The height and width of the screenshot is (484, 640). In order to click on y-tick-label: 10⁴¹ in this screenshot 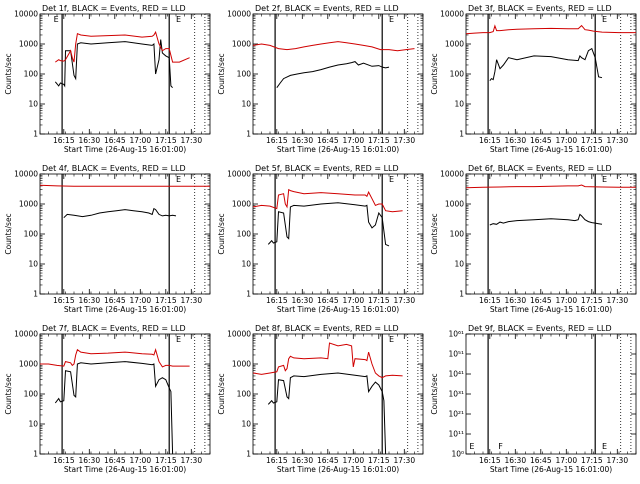, I will do `click(456, 374)`.